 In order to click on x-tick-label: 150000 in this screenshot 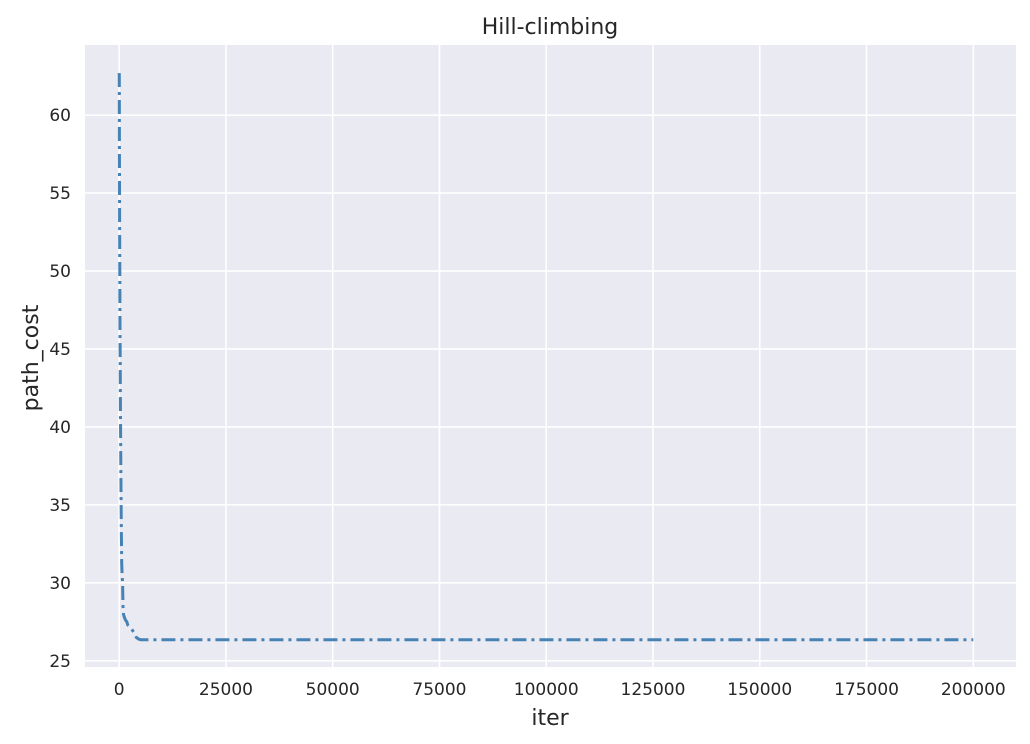, I will do `click(759, 690)`.